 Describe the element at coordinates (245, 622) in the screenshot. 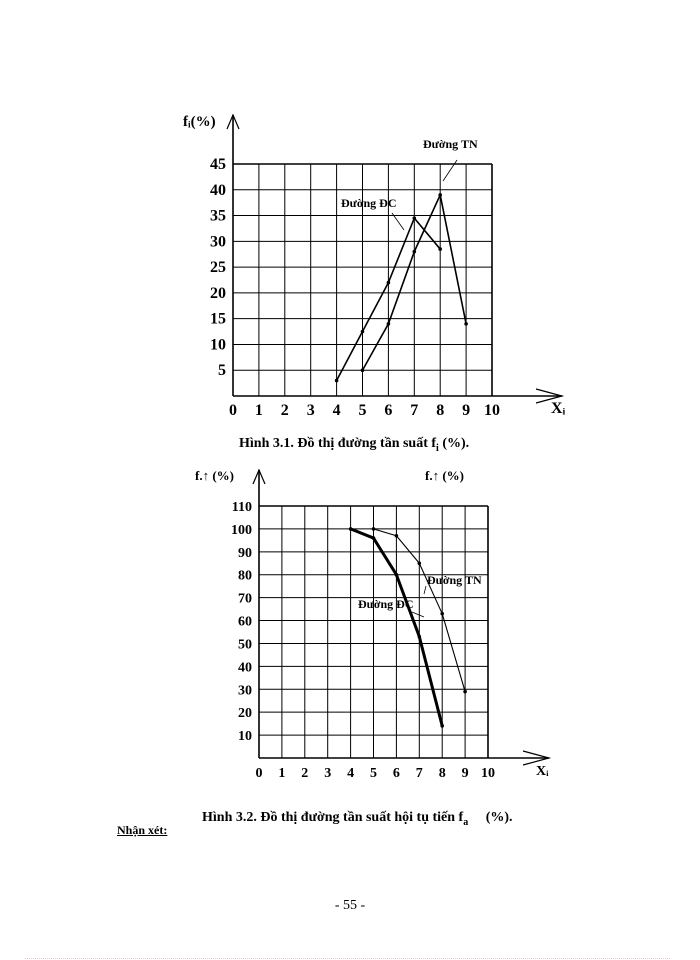

I see `y-tick-label: 60` at that location.